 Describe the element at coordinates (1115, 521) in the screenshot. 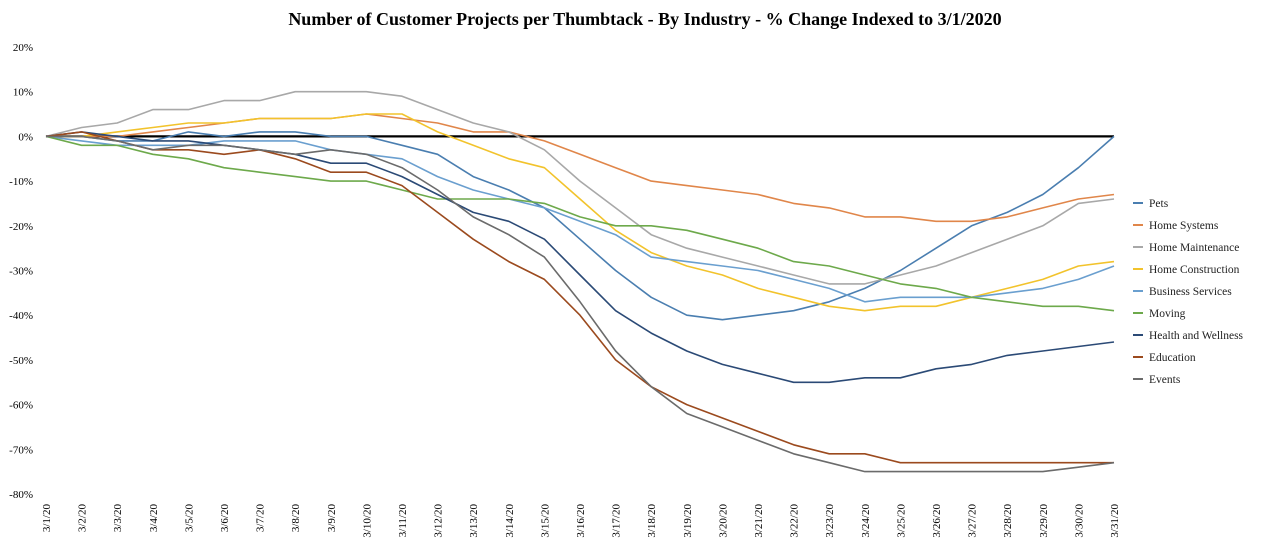

I see `x-tick-label: 3/31/20` at that location.